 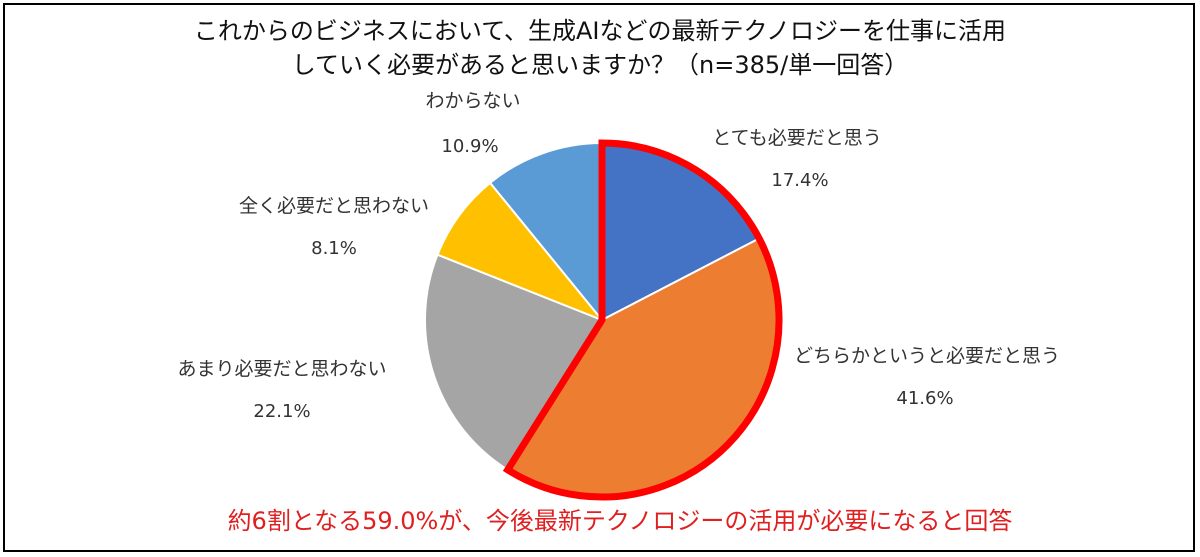 I want to click on slice-value-not-very-necessary: 22.1%, so click(x=281, y=411).